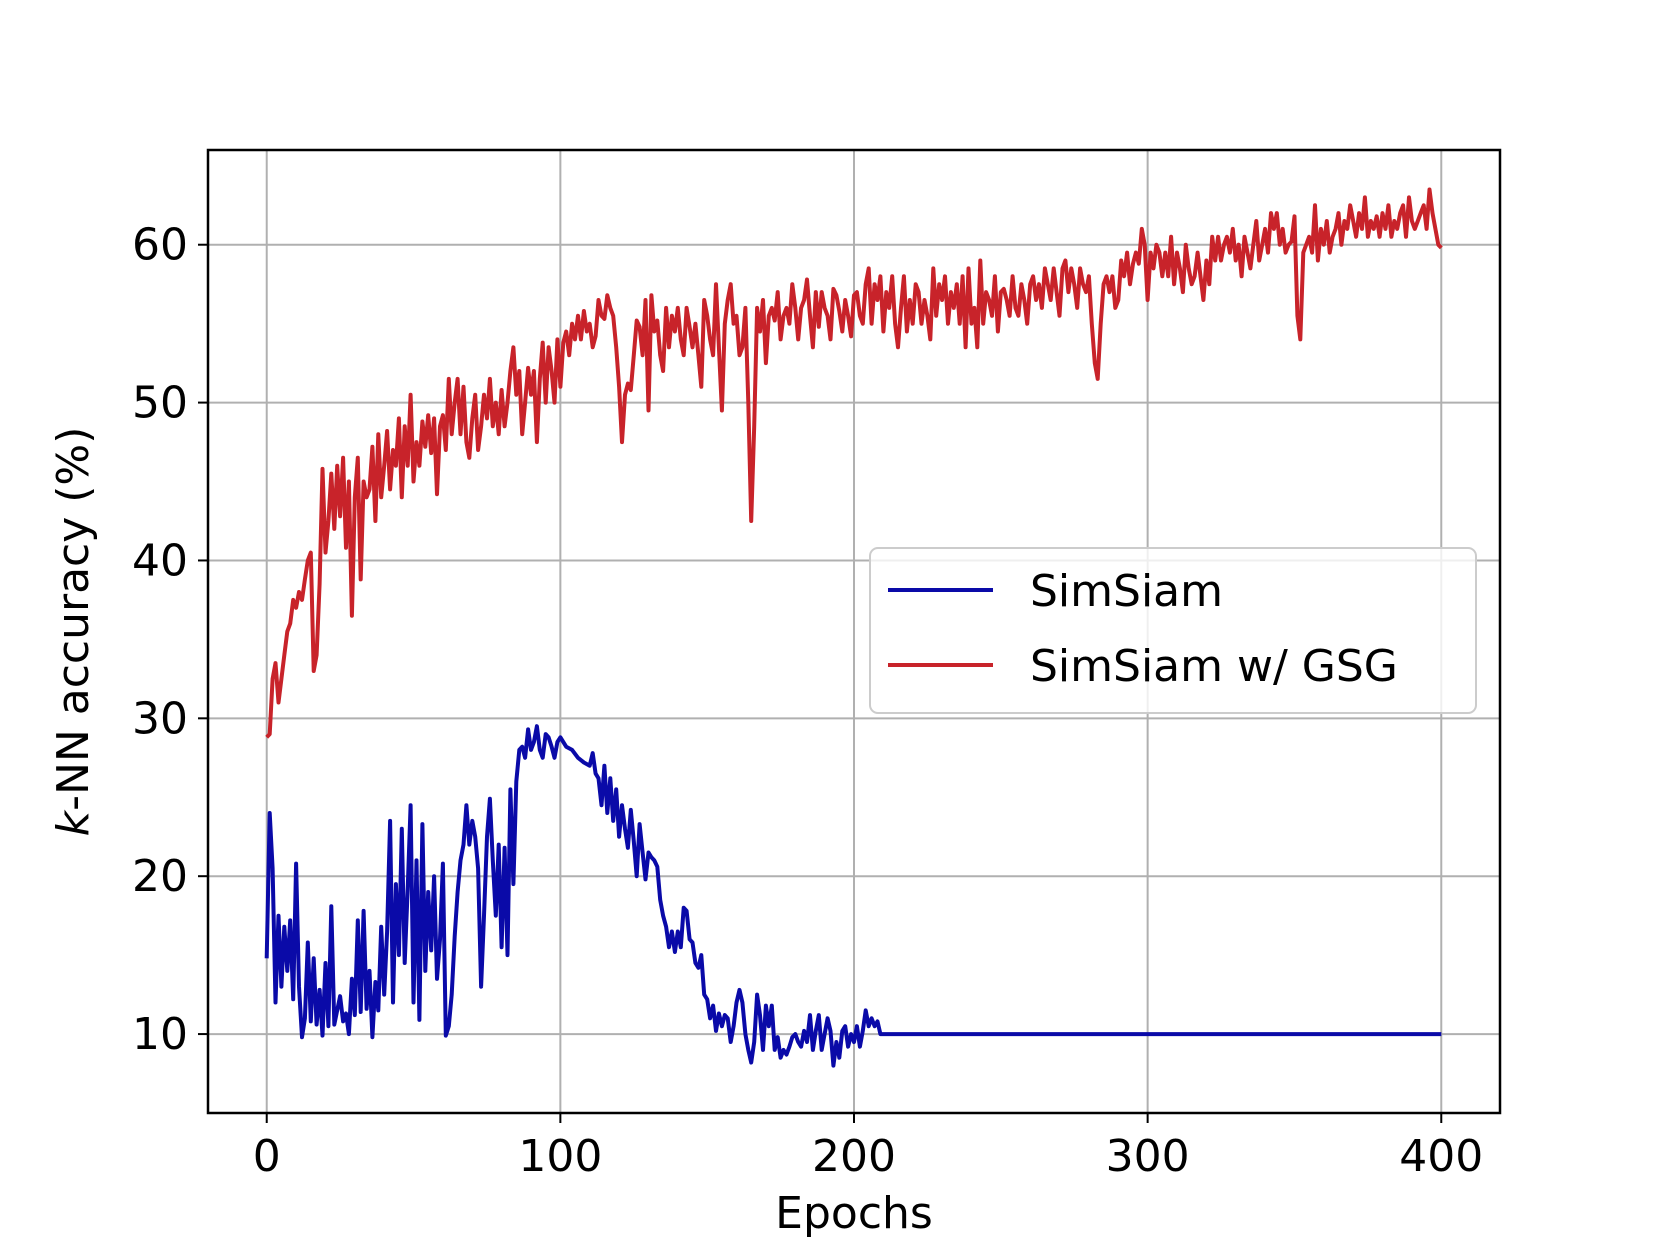  What do you see at coordinates (170, 640) in the screenshot?
I see `y-axis-ticks: 10 20 30 40 50 60` at bounding box center [170, 640].